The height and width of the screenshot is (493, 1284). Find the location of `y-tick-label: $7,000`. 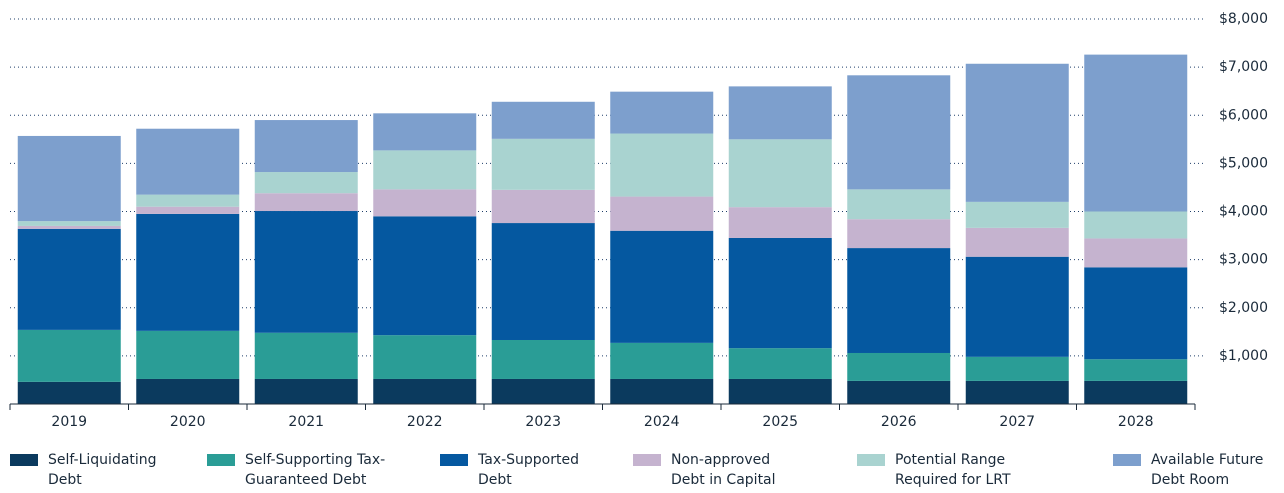

y-tick-label: $7,000 is located at coordinates (1243, 67).